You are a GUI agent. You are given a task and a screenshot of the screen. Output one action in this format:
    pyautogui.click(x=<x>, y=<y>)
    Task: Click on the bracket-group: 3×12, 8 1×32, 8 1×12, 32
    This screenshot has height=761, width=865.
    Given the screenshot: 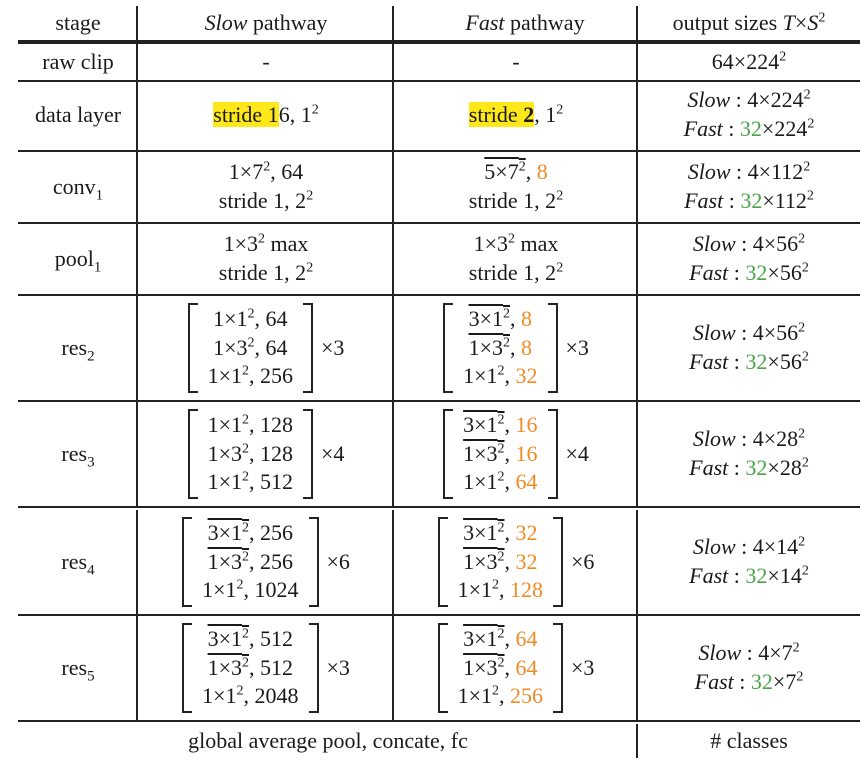 What is the action you would take?
    pyautogui.click(x=500, y=348)
    